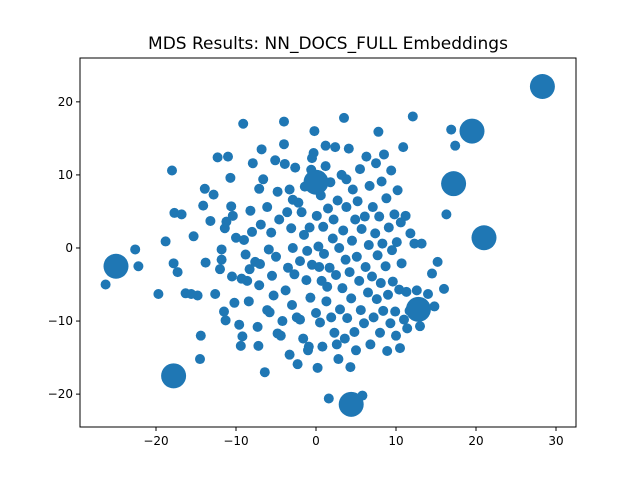 The height and width of the screenshot is (480, 640). What do you see at coordinates (65, 175) in the screenshot?
I see `y-tick-label: 10` at bounding box center [65, 175].